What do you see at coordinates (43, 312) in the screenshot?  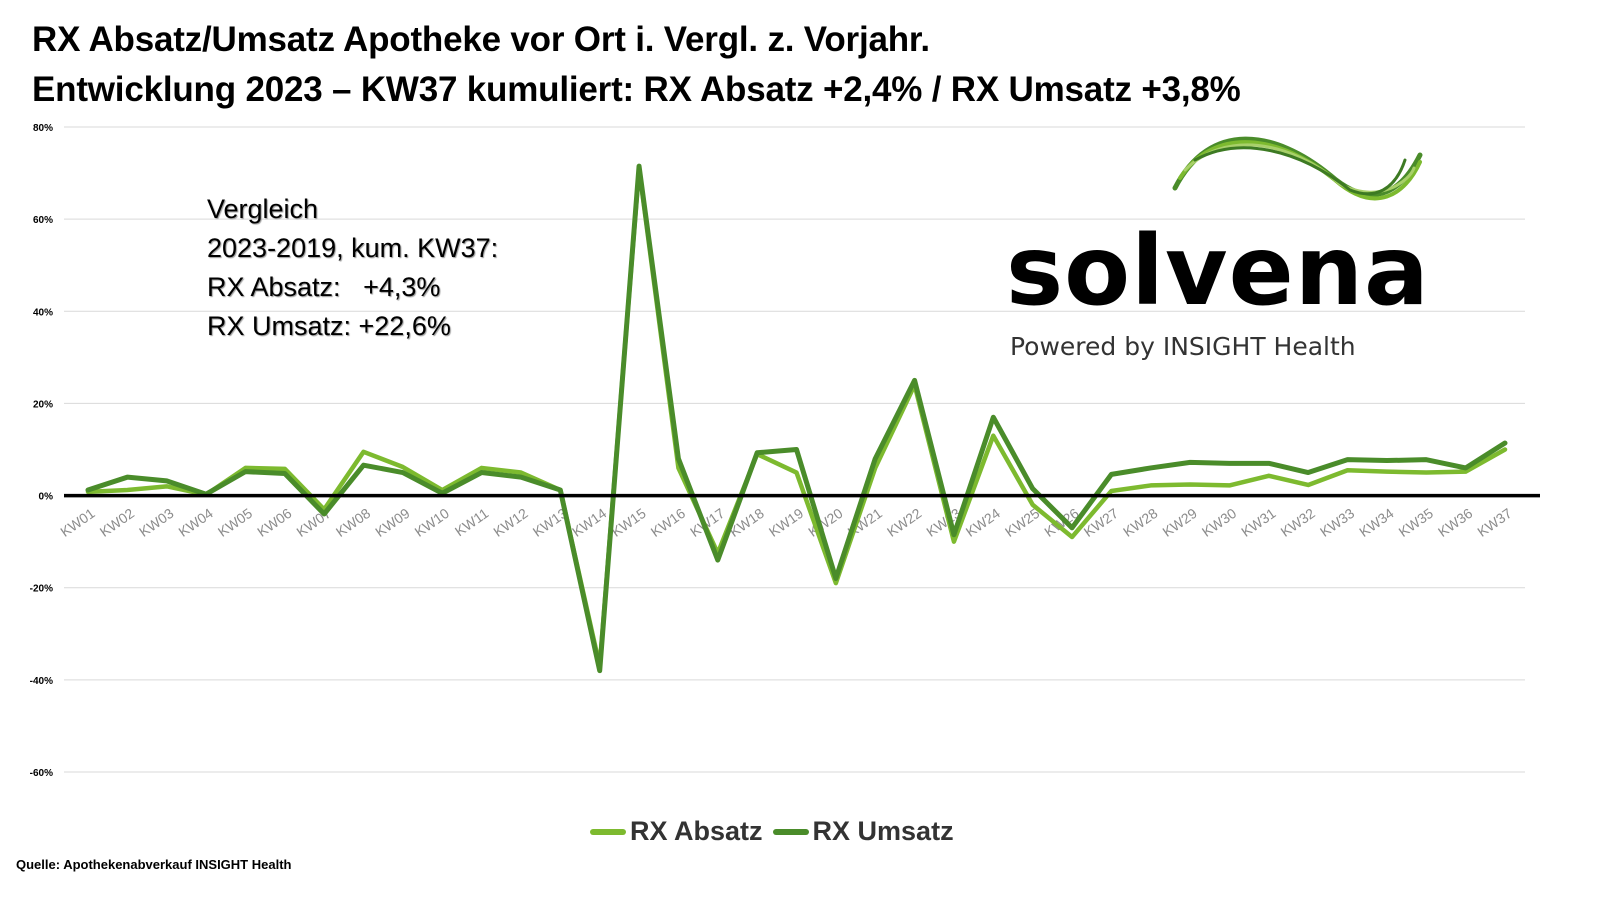 I see `y-tick-label: 40%` at bounding box center [43, 312].